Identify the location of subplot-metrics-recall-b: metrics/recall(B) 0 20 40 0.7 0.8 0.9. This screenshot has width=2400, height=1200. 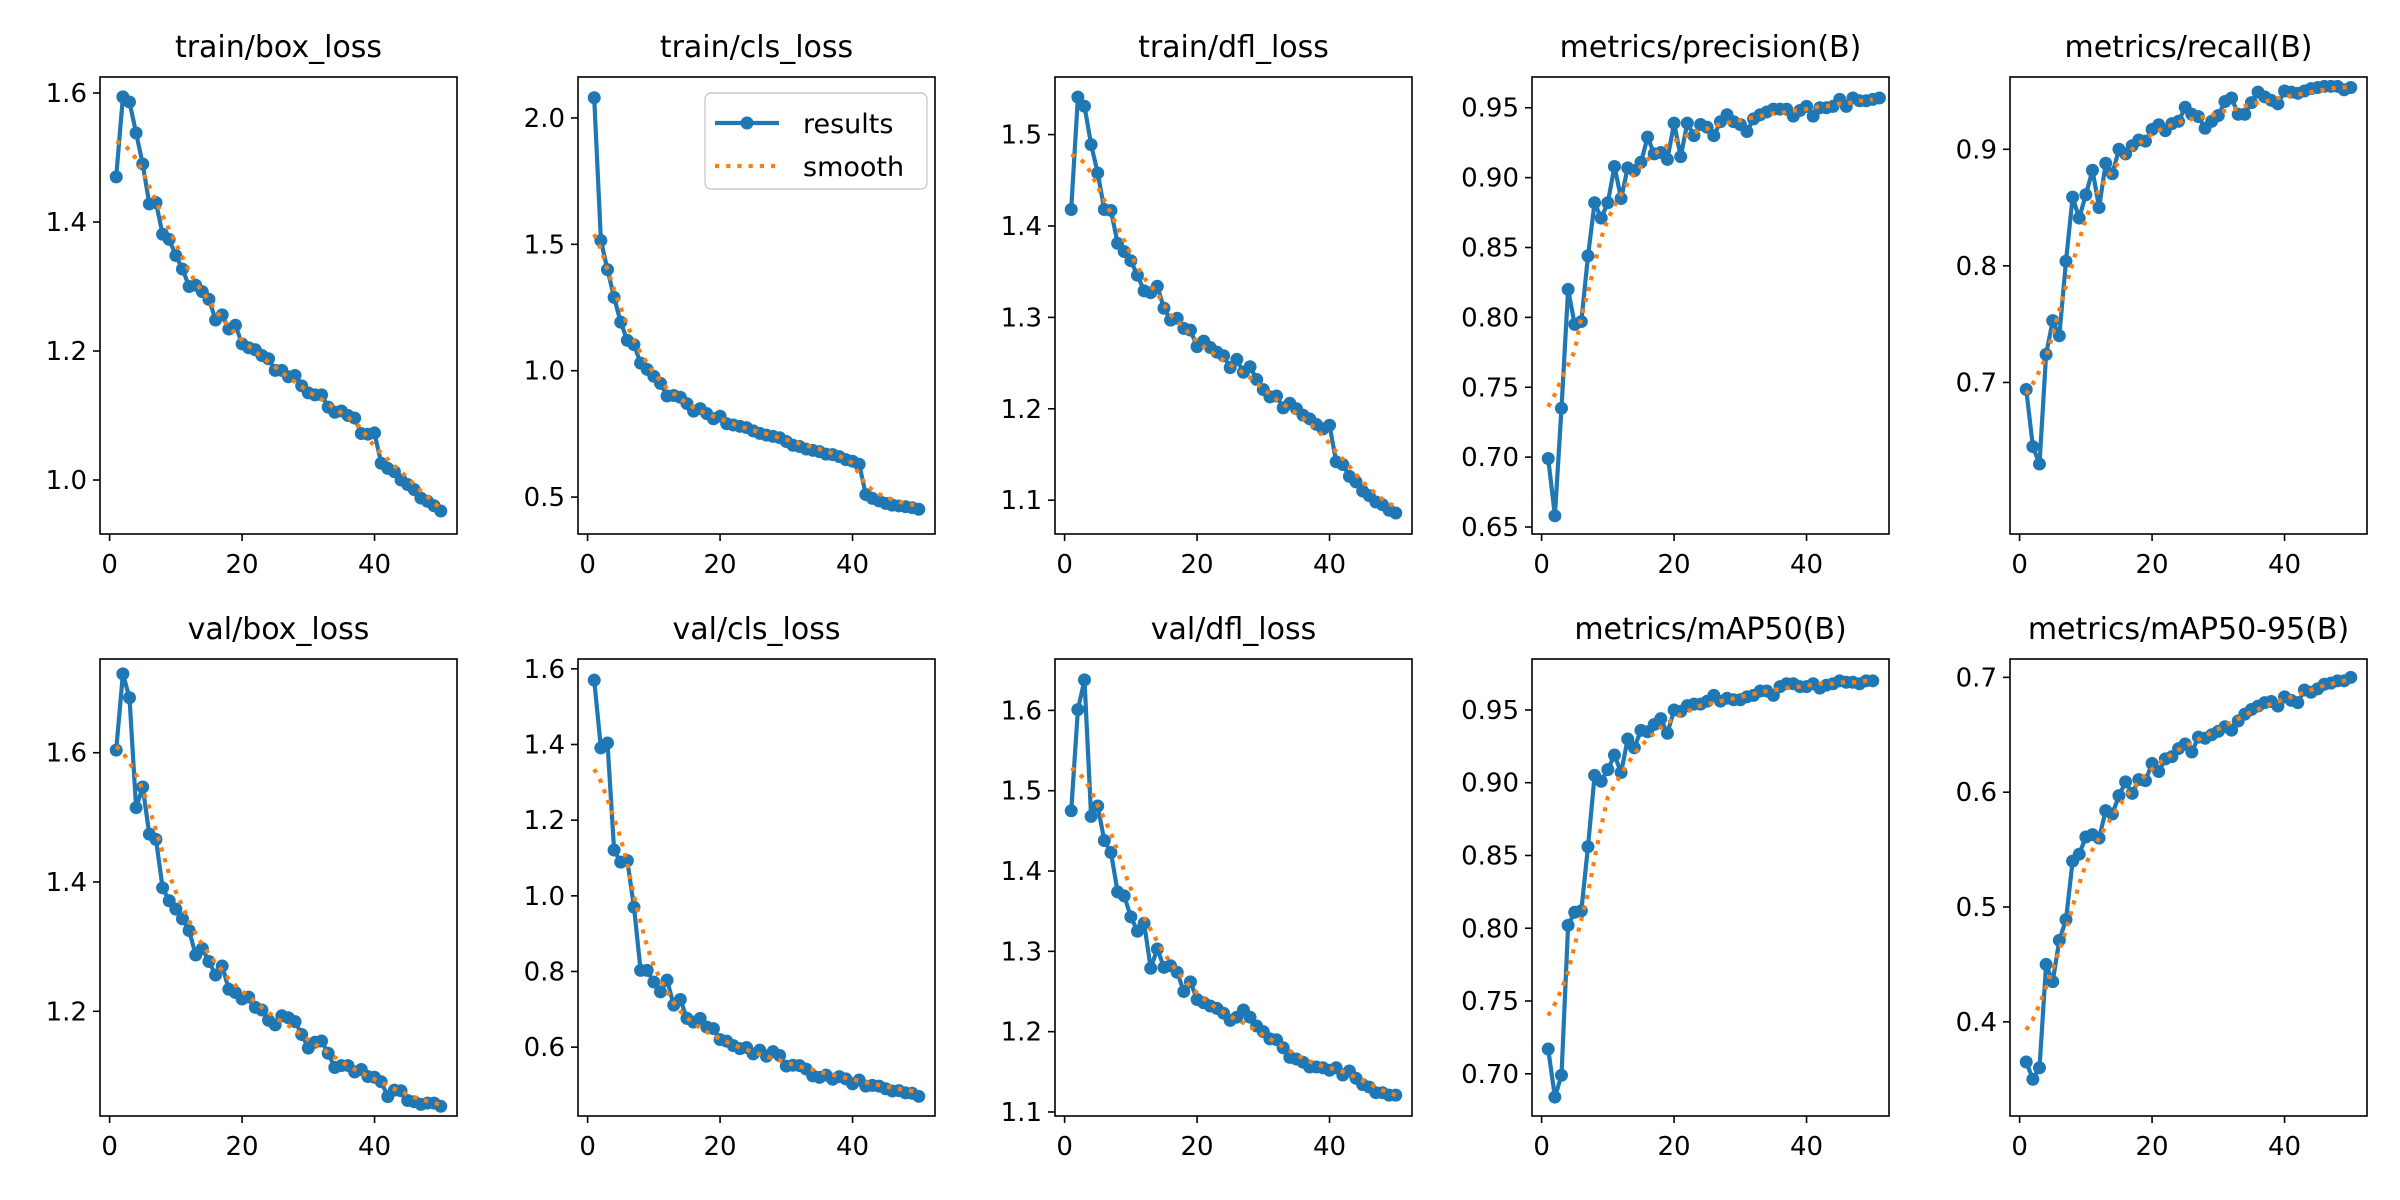
(2162, 305).